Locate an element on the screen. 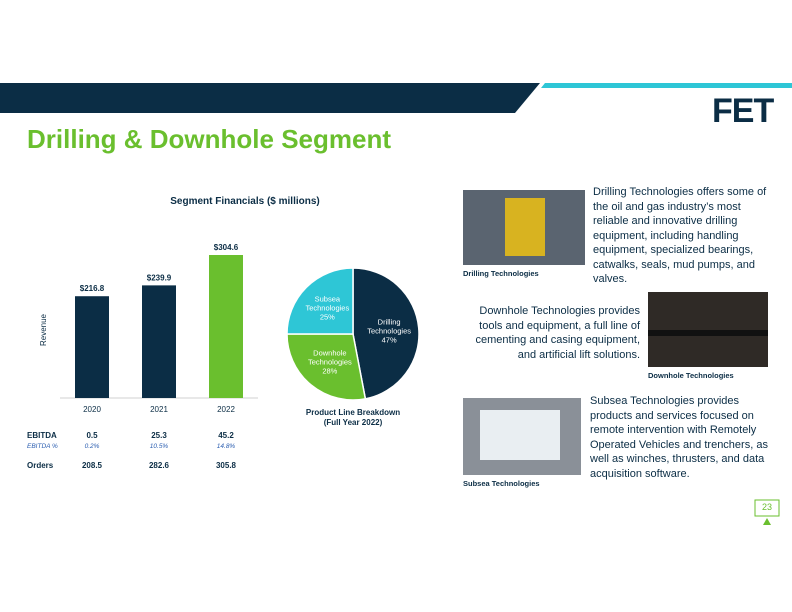 Image resolution: width=792 pixels, height=612 pixels. page-number: 23 is located at coordinates (766, 507).